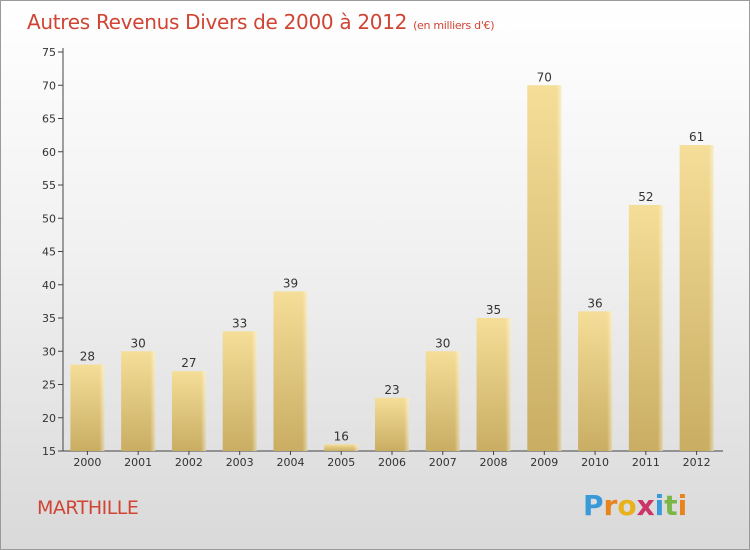 This screenshot has width=750, height=550. Describe the element at coordinates (239, 323) in the screenshot. I see `data-label: 33` at that location.